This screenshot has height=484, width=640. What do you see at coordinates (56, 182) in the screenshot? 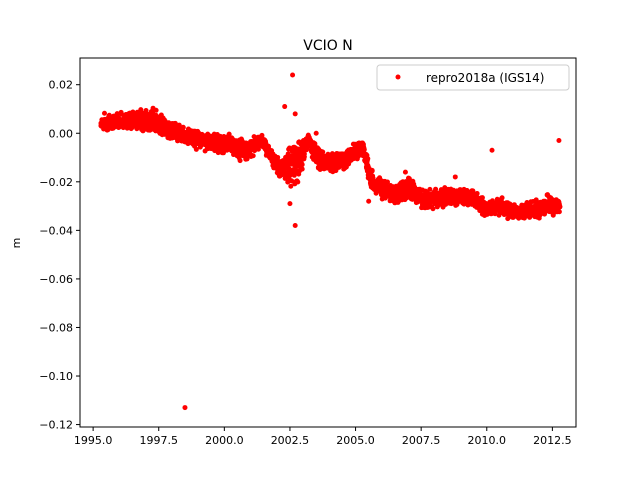
I see `y-tick-label: −0.02` at bounding box center [56, 182].